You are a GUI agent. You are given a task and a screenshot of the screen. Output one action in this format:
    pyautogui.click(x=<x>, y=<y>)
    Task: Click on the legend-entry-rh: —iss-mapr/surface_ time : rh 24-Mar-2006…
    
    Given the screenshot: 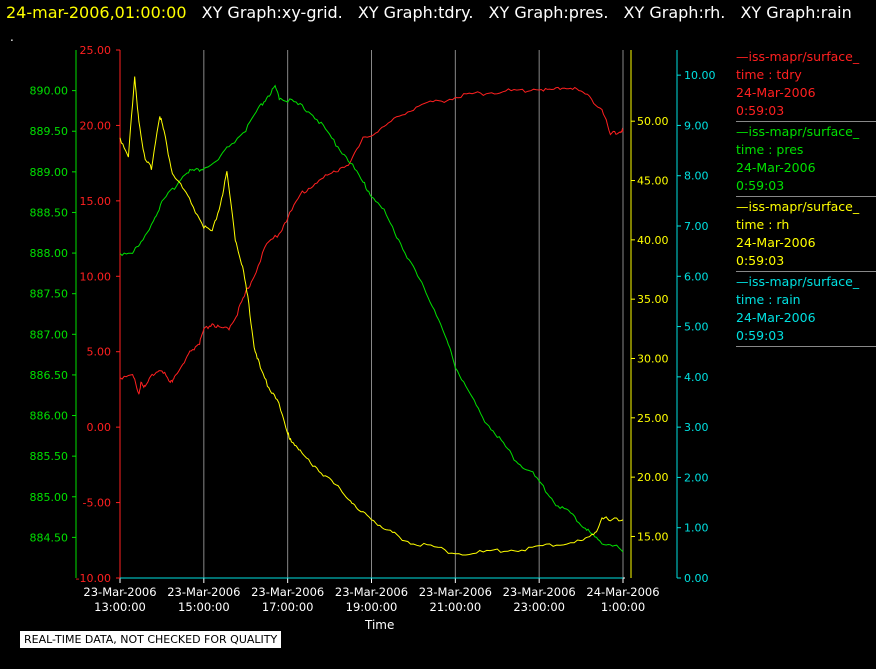 What is the action you would take?
    pyautogui.click(x=806, y=235)
    